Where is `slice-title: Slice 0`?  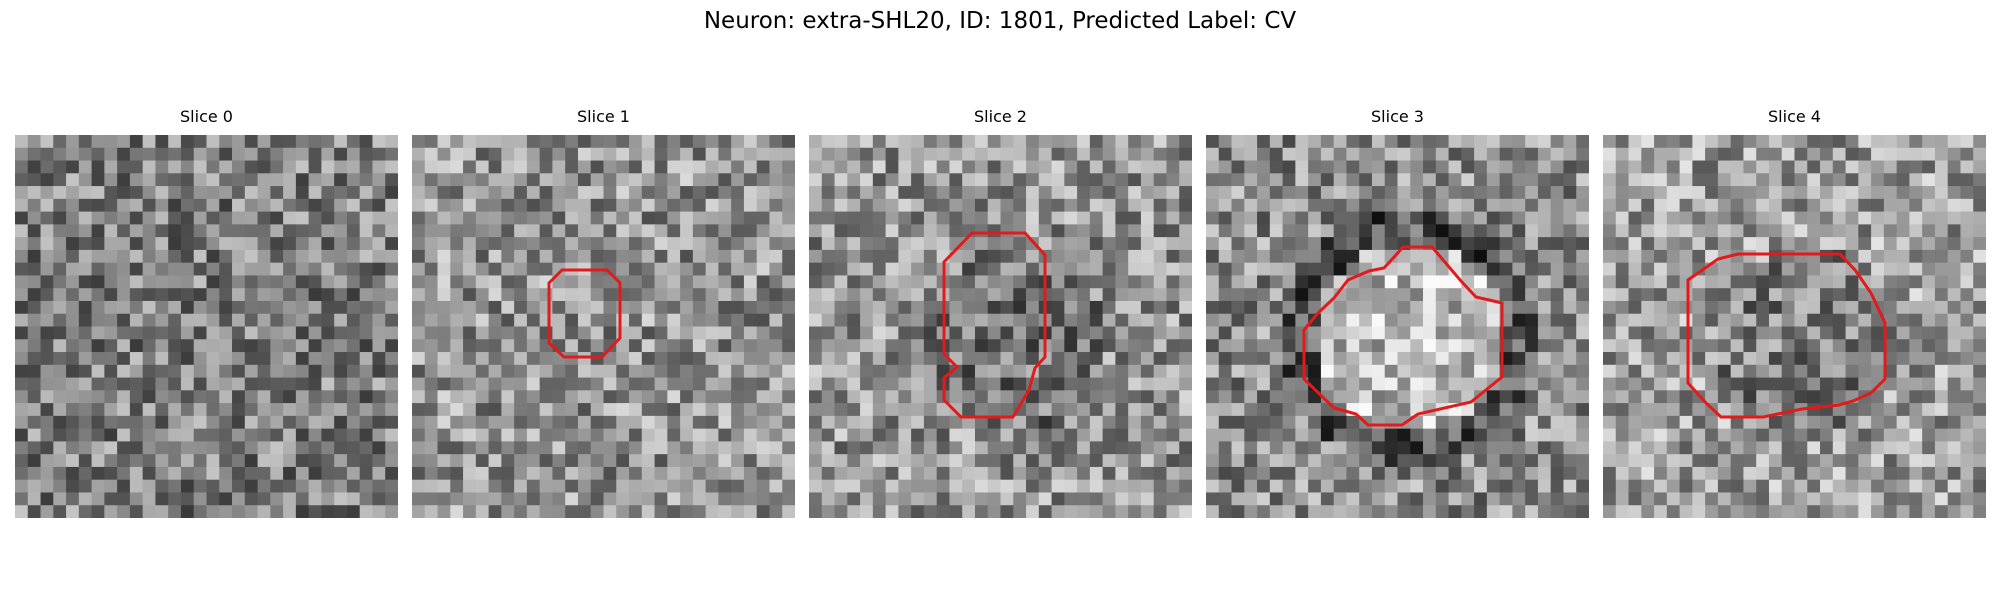 slice-title: Slice 0 is located at coordinates (206, 116).